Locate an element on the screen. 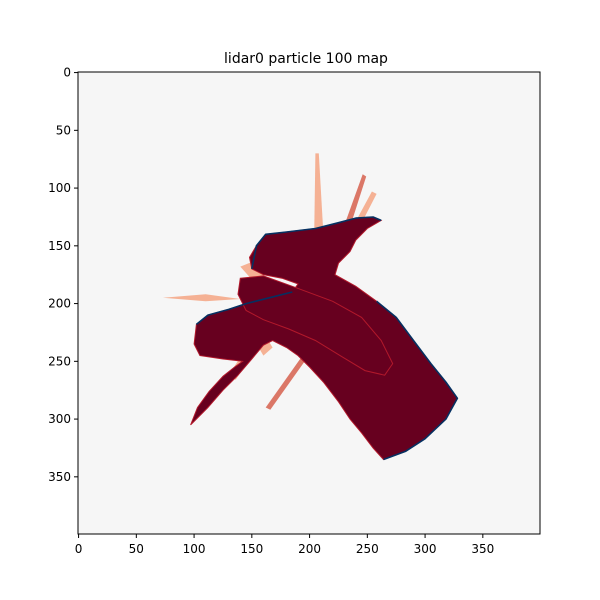  map-region-occupied-arm is located at coordinates (315, 325).